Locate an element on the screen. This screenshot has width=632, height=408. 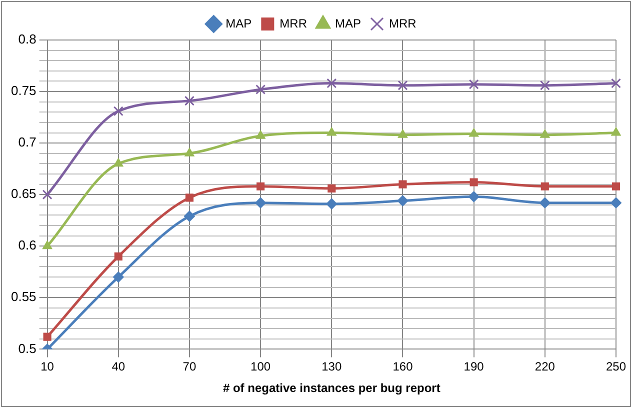
y-tick-label: 0.7 is located at coordinates (27, 142).